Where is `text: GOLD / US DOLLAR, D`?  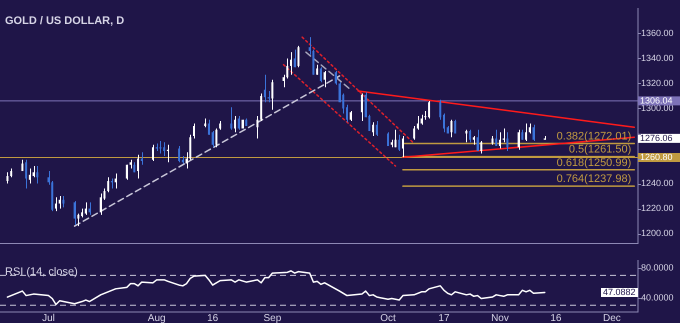
text: GOLD / US DOLLAR, D is located at coordinates (64, 20).